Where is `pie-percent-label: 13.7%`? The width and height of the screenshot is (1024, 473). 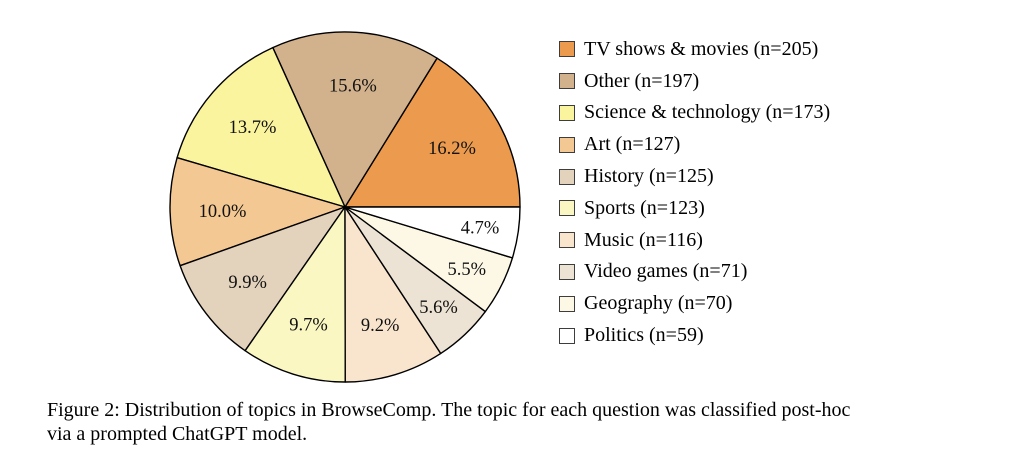 pie-percent-label: 13.7% is located at coordinates (253, 128).